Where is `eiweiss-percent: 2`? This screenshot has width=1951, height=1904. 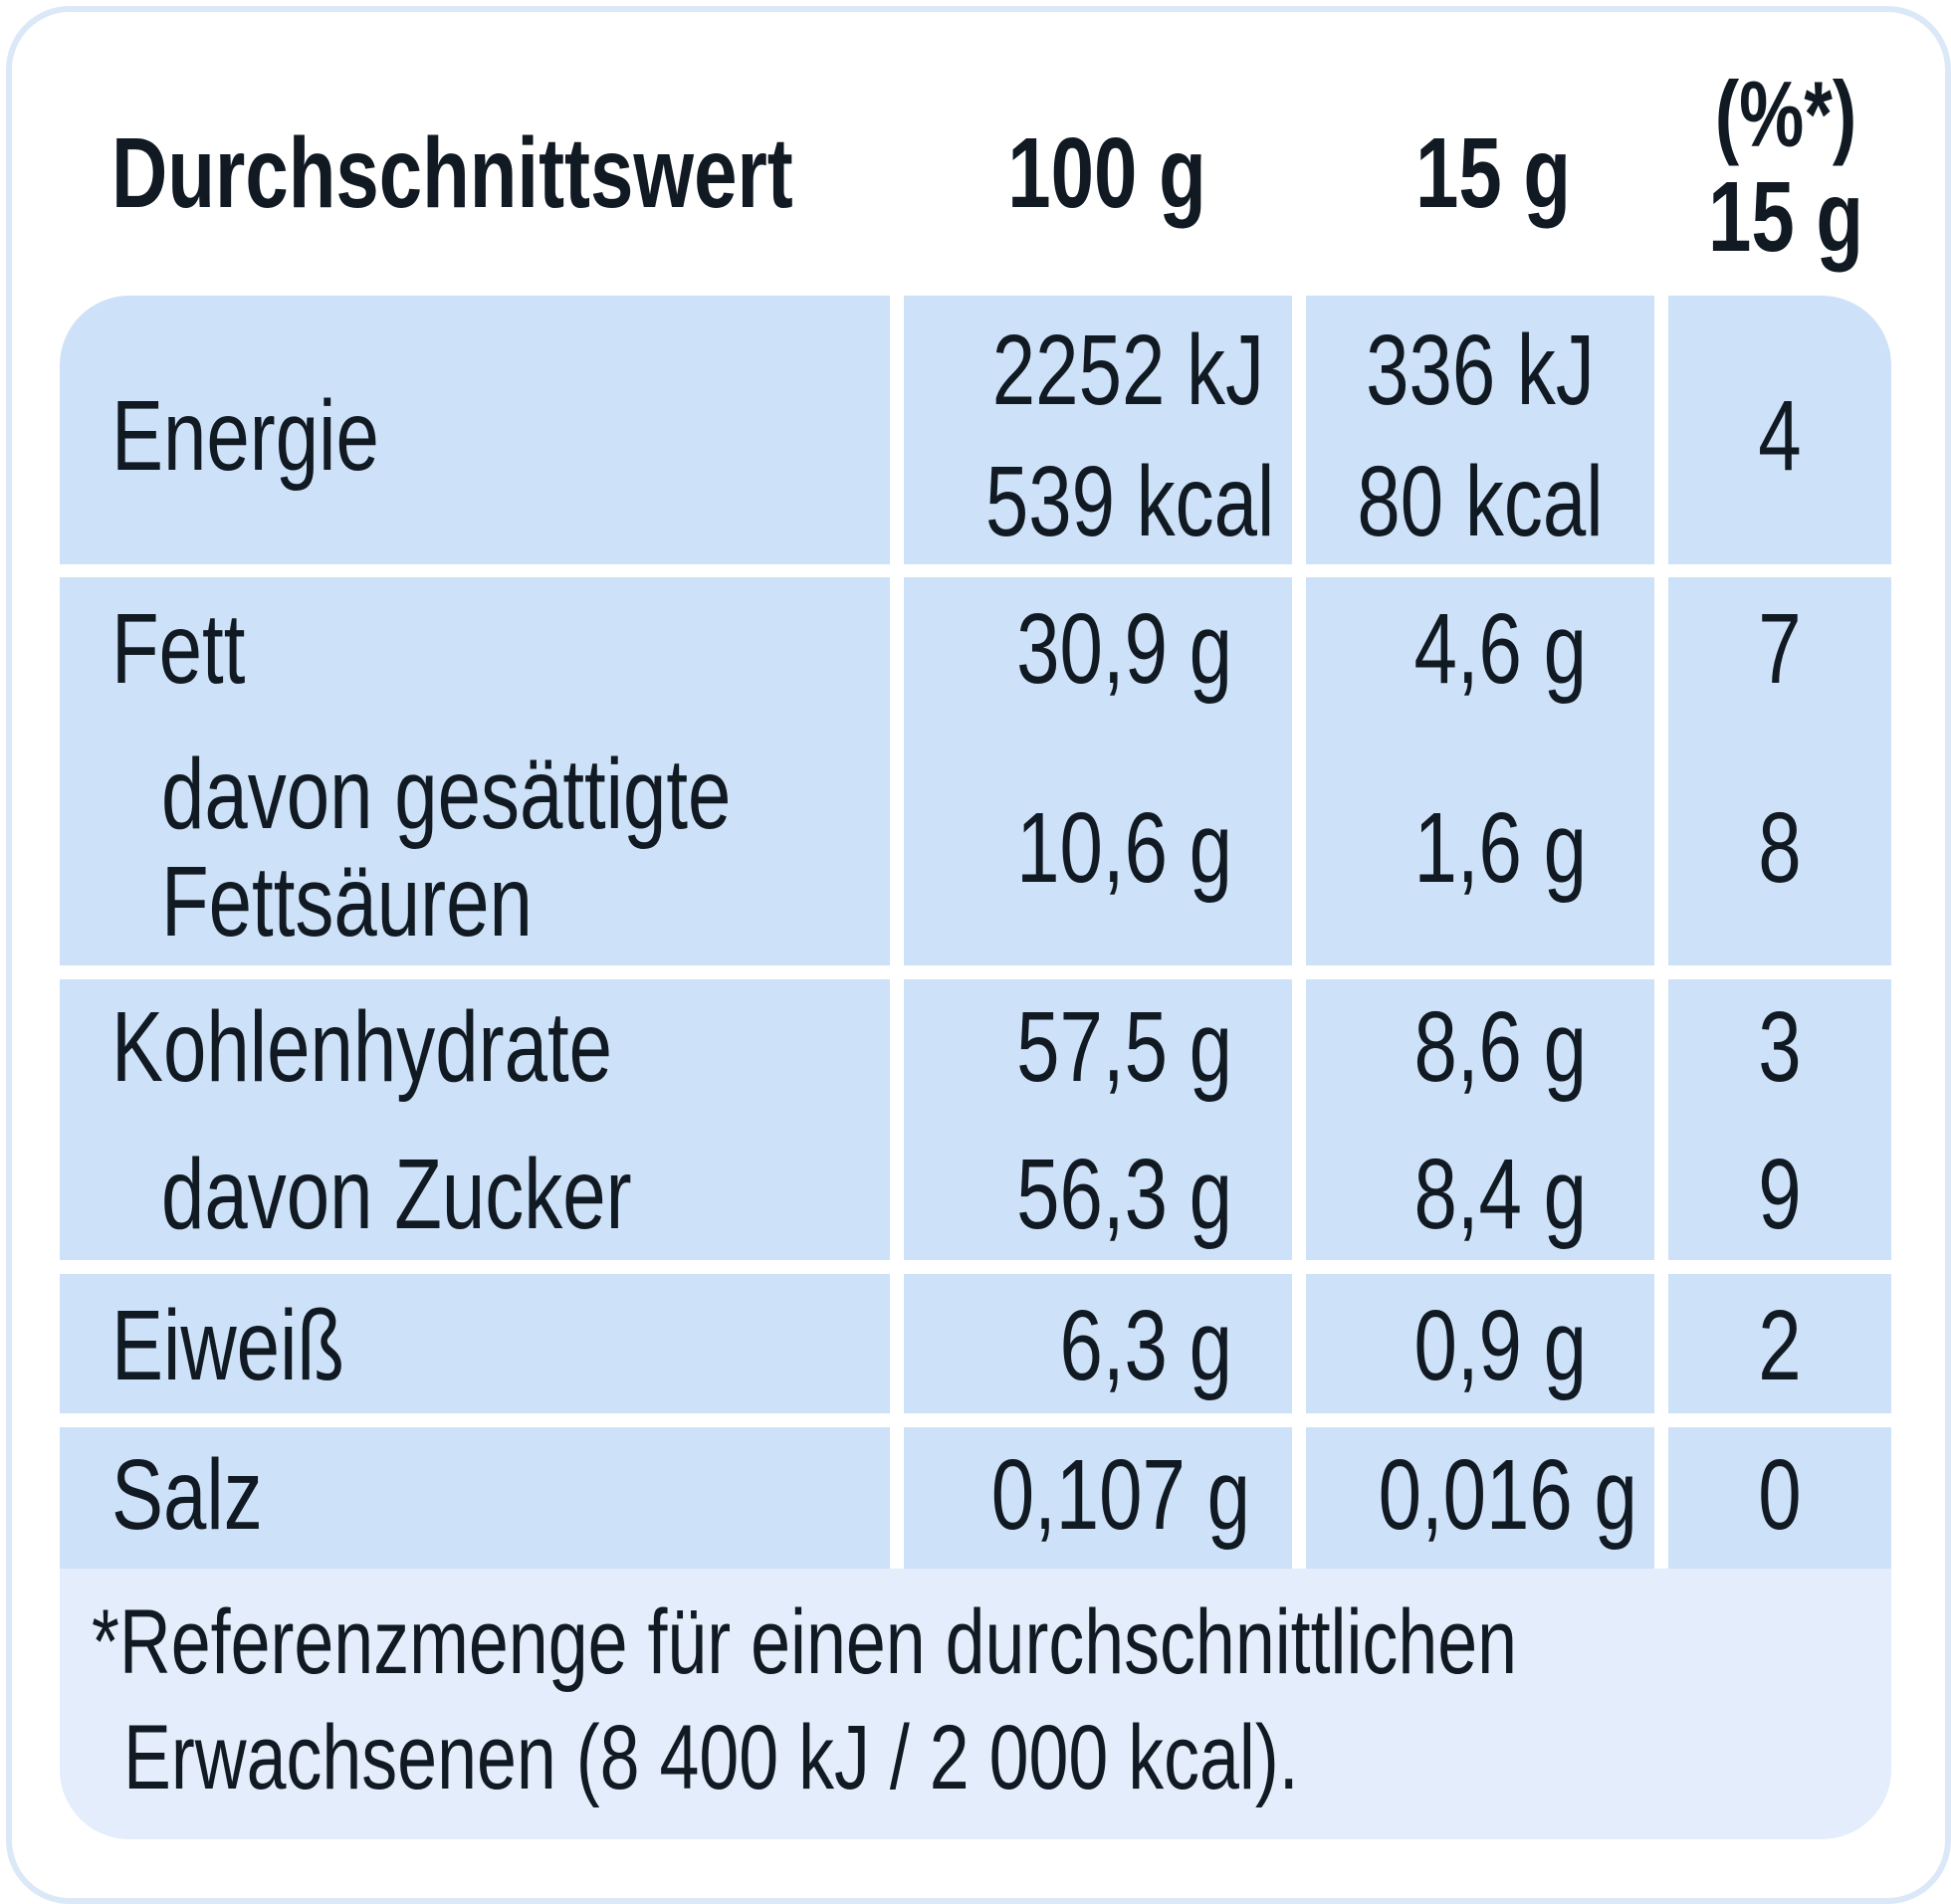 eiweiss-percent: 2 is located at coordinates (1780, 1345).